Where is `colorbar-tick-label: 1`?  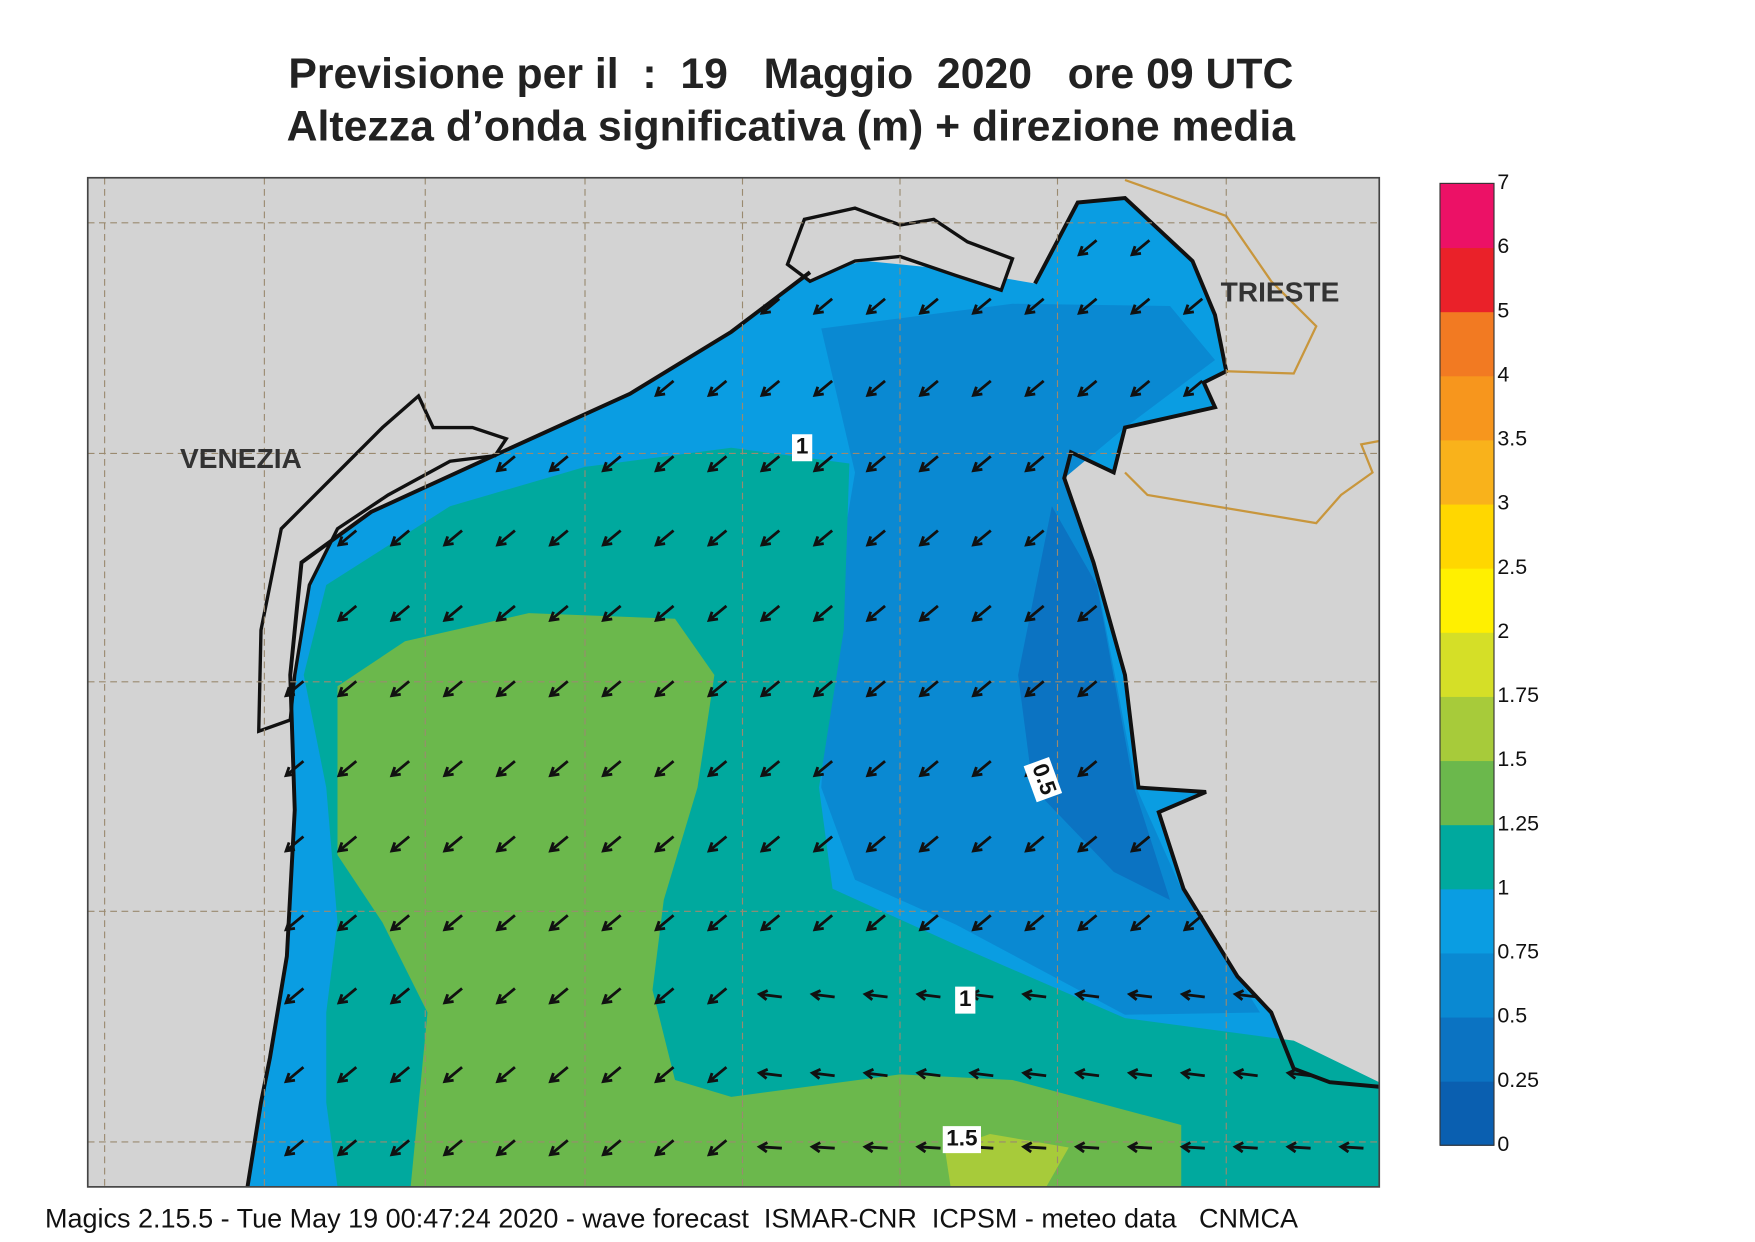 colorbar-tick-label: 1 is located at coordinates (1503, 887).